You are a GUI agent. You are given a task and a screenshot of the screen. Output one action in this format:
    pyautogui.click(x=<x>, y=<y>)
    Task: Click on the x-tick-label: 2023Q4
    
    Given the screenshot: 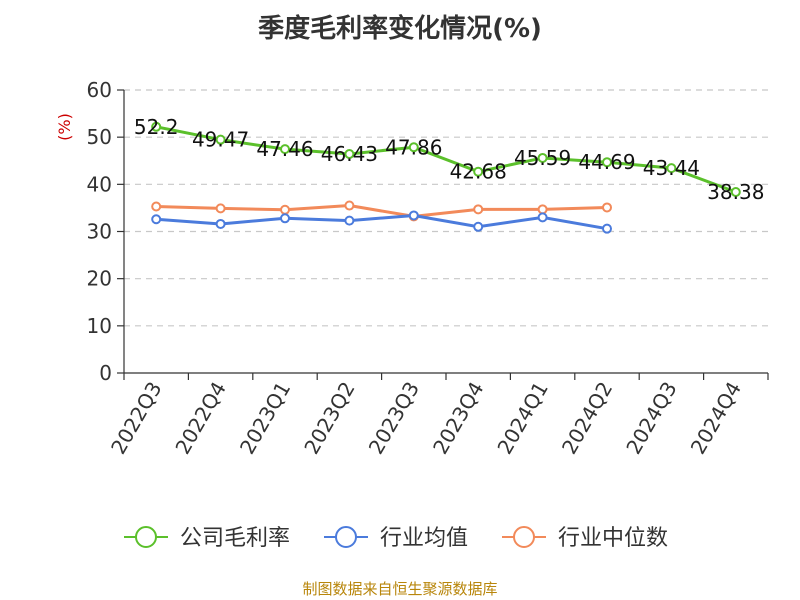 What is the action you would take?
    pyautogui.click(x=458, y=418)
    